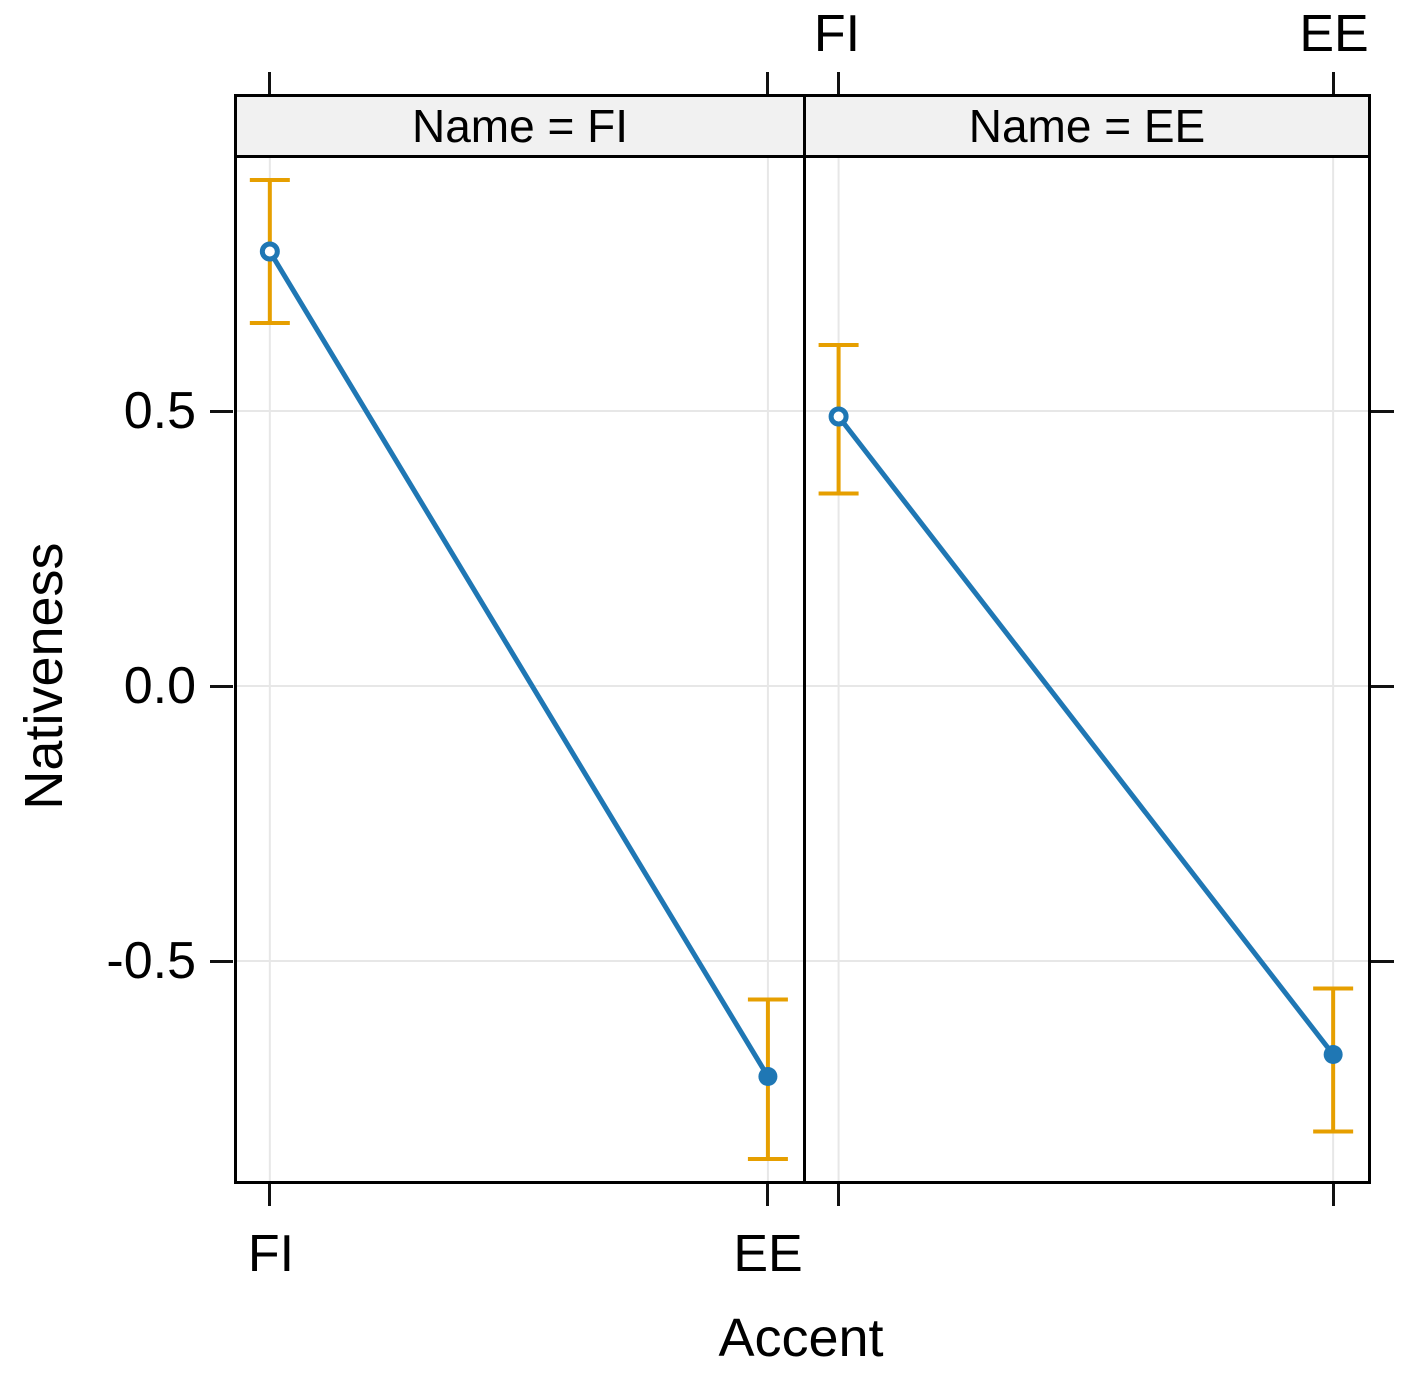 This screenshot has width=1404, height=1375. I want to click on strip-header-left: Name = FI, so click(520, 126).